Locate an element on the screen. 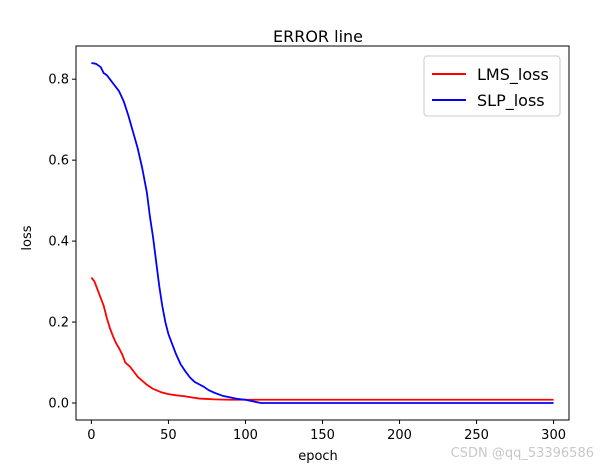 The width and height of the screenshot is (608, 471). legend-label-lms: LMS_loss is located at coordinates (513, 75).